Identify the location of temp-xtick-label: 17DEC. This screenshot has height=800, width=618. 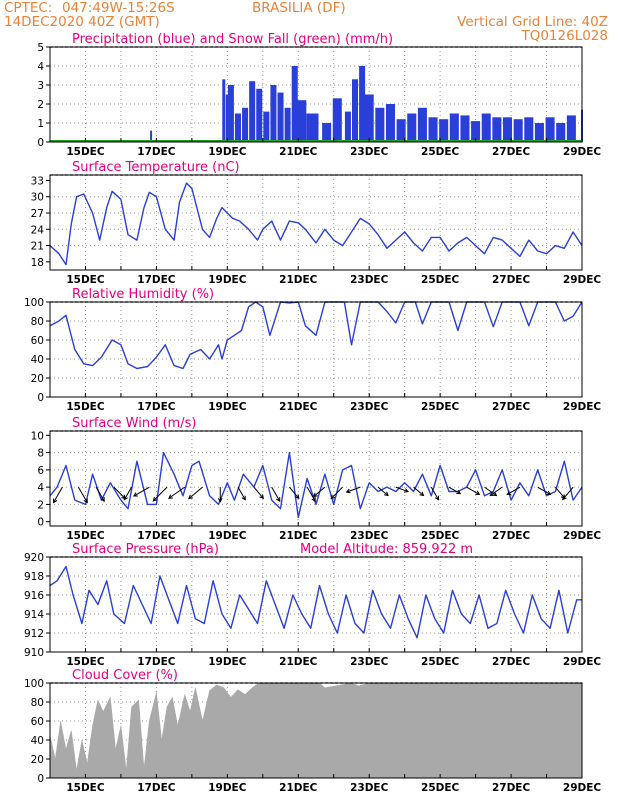
(156, 280).